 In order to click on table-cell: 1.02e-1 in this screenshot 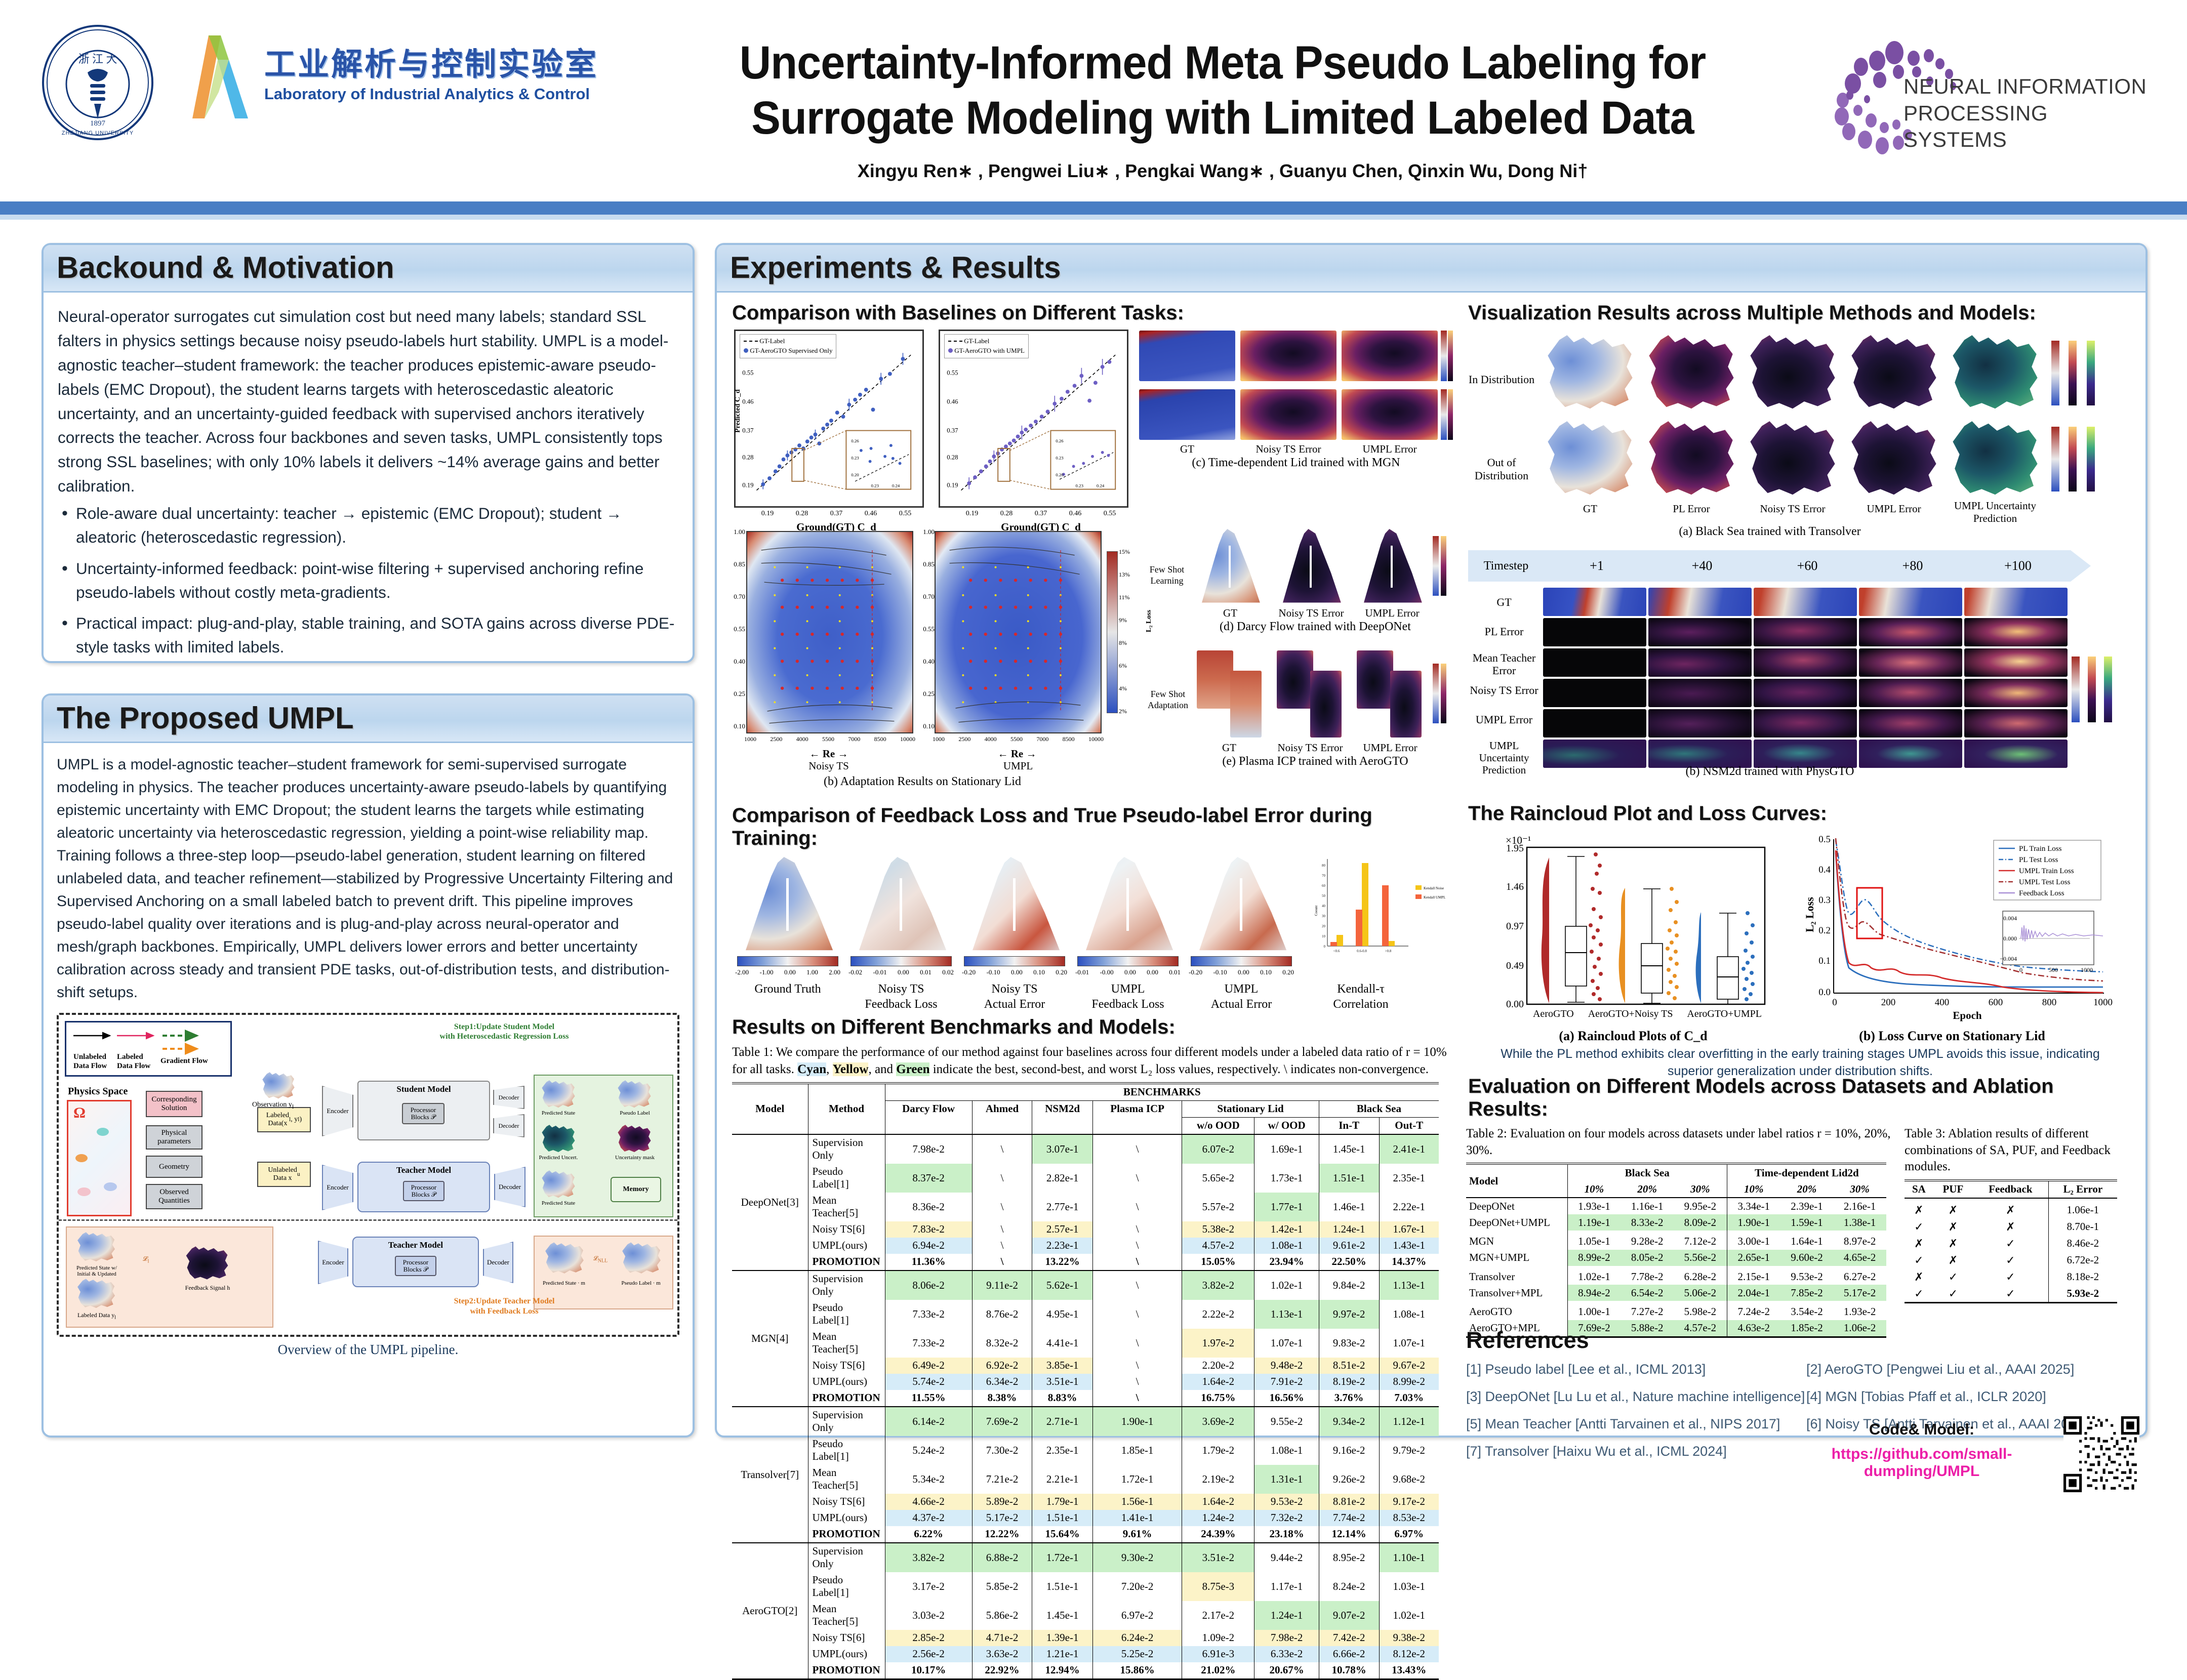, I will do `click(1409, 1616)`.